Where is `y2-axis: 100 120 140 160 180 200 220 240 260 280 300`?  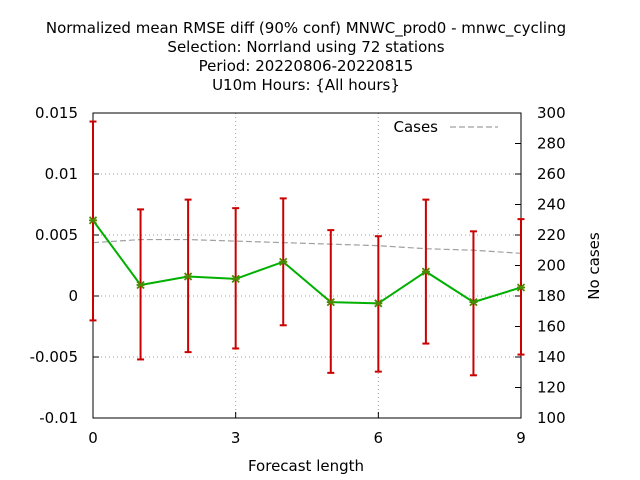
y2-axis: 100 120 140 160 180 200 220 240 260 280 300 is located at coordinates (540, 265).